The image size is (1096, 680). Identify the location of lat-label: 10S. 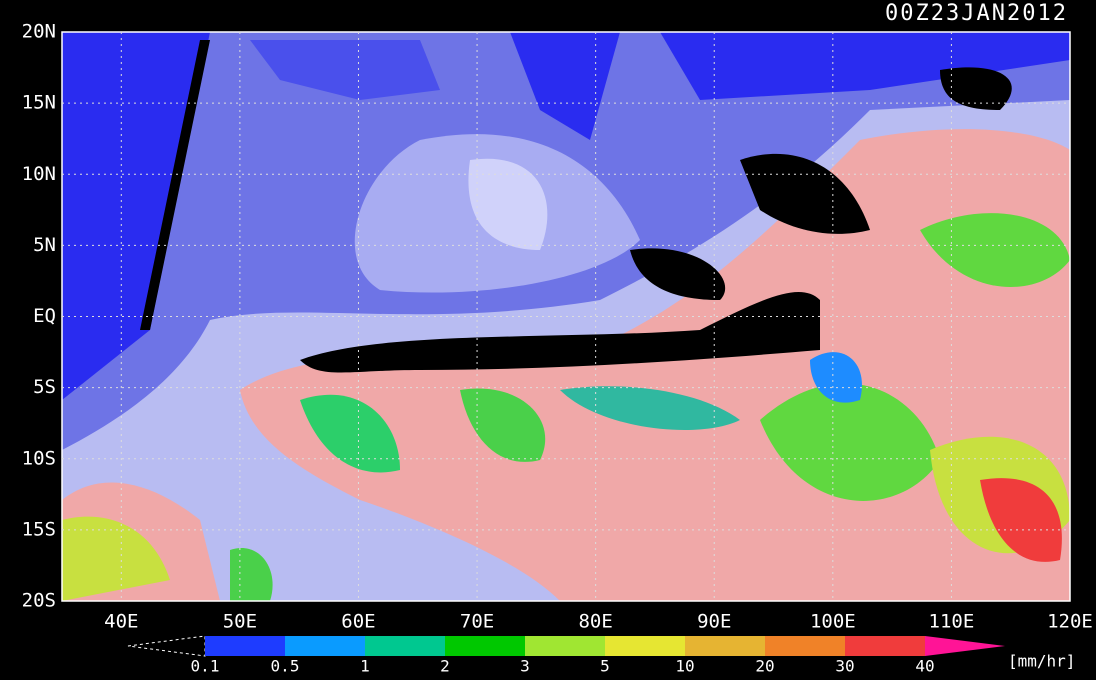
(39, 458).